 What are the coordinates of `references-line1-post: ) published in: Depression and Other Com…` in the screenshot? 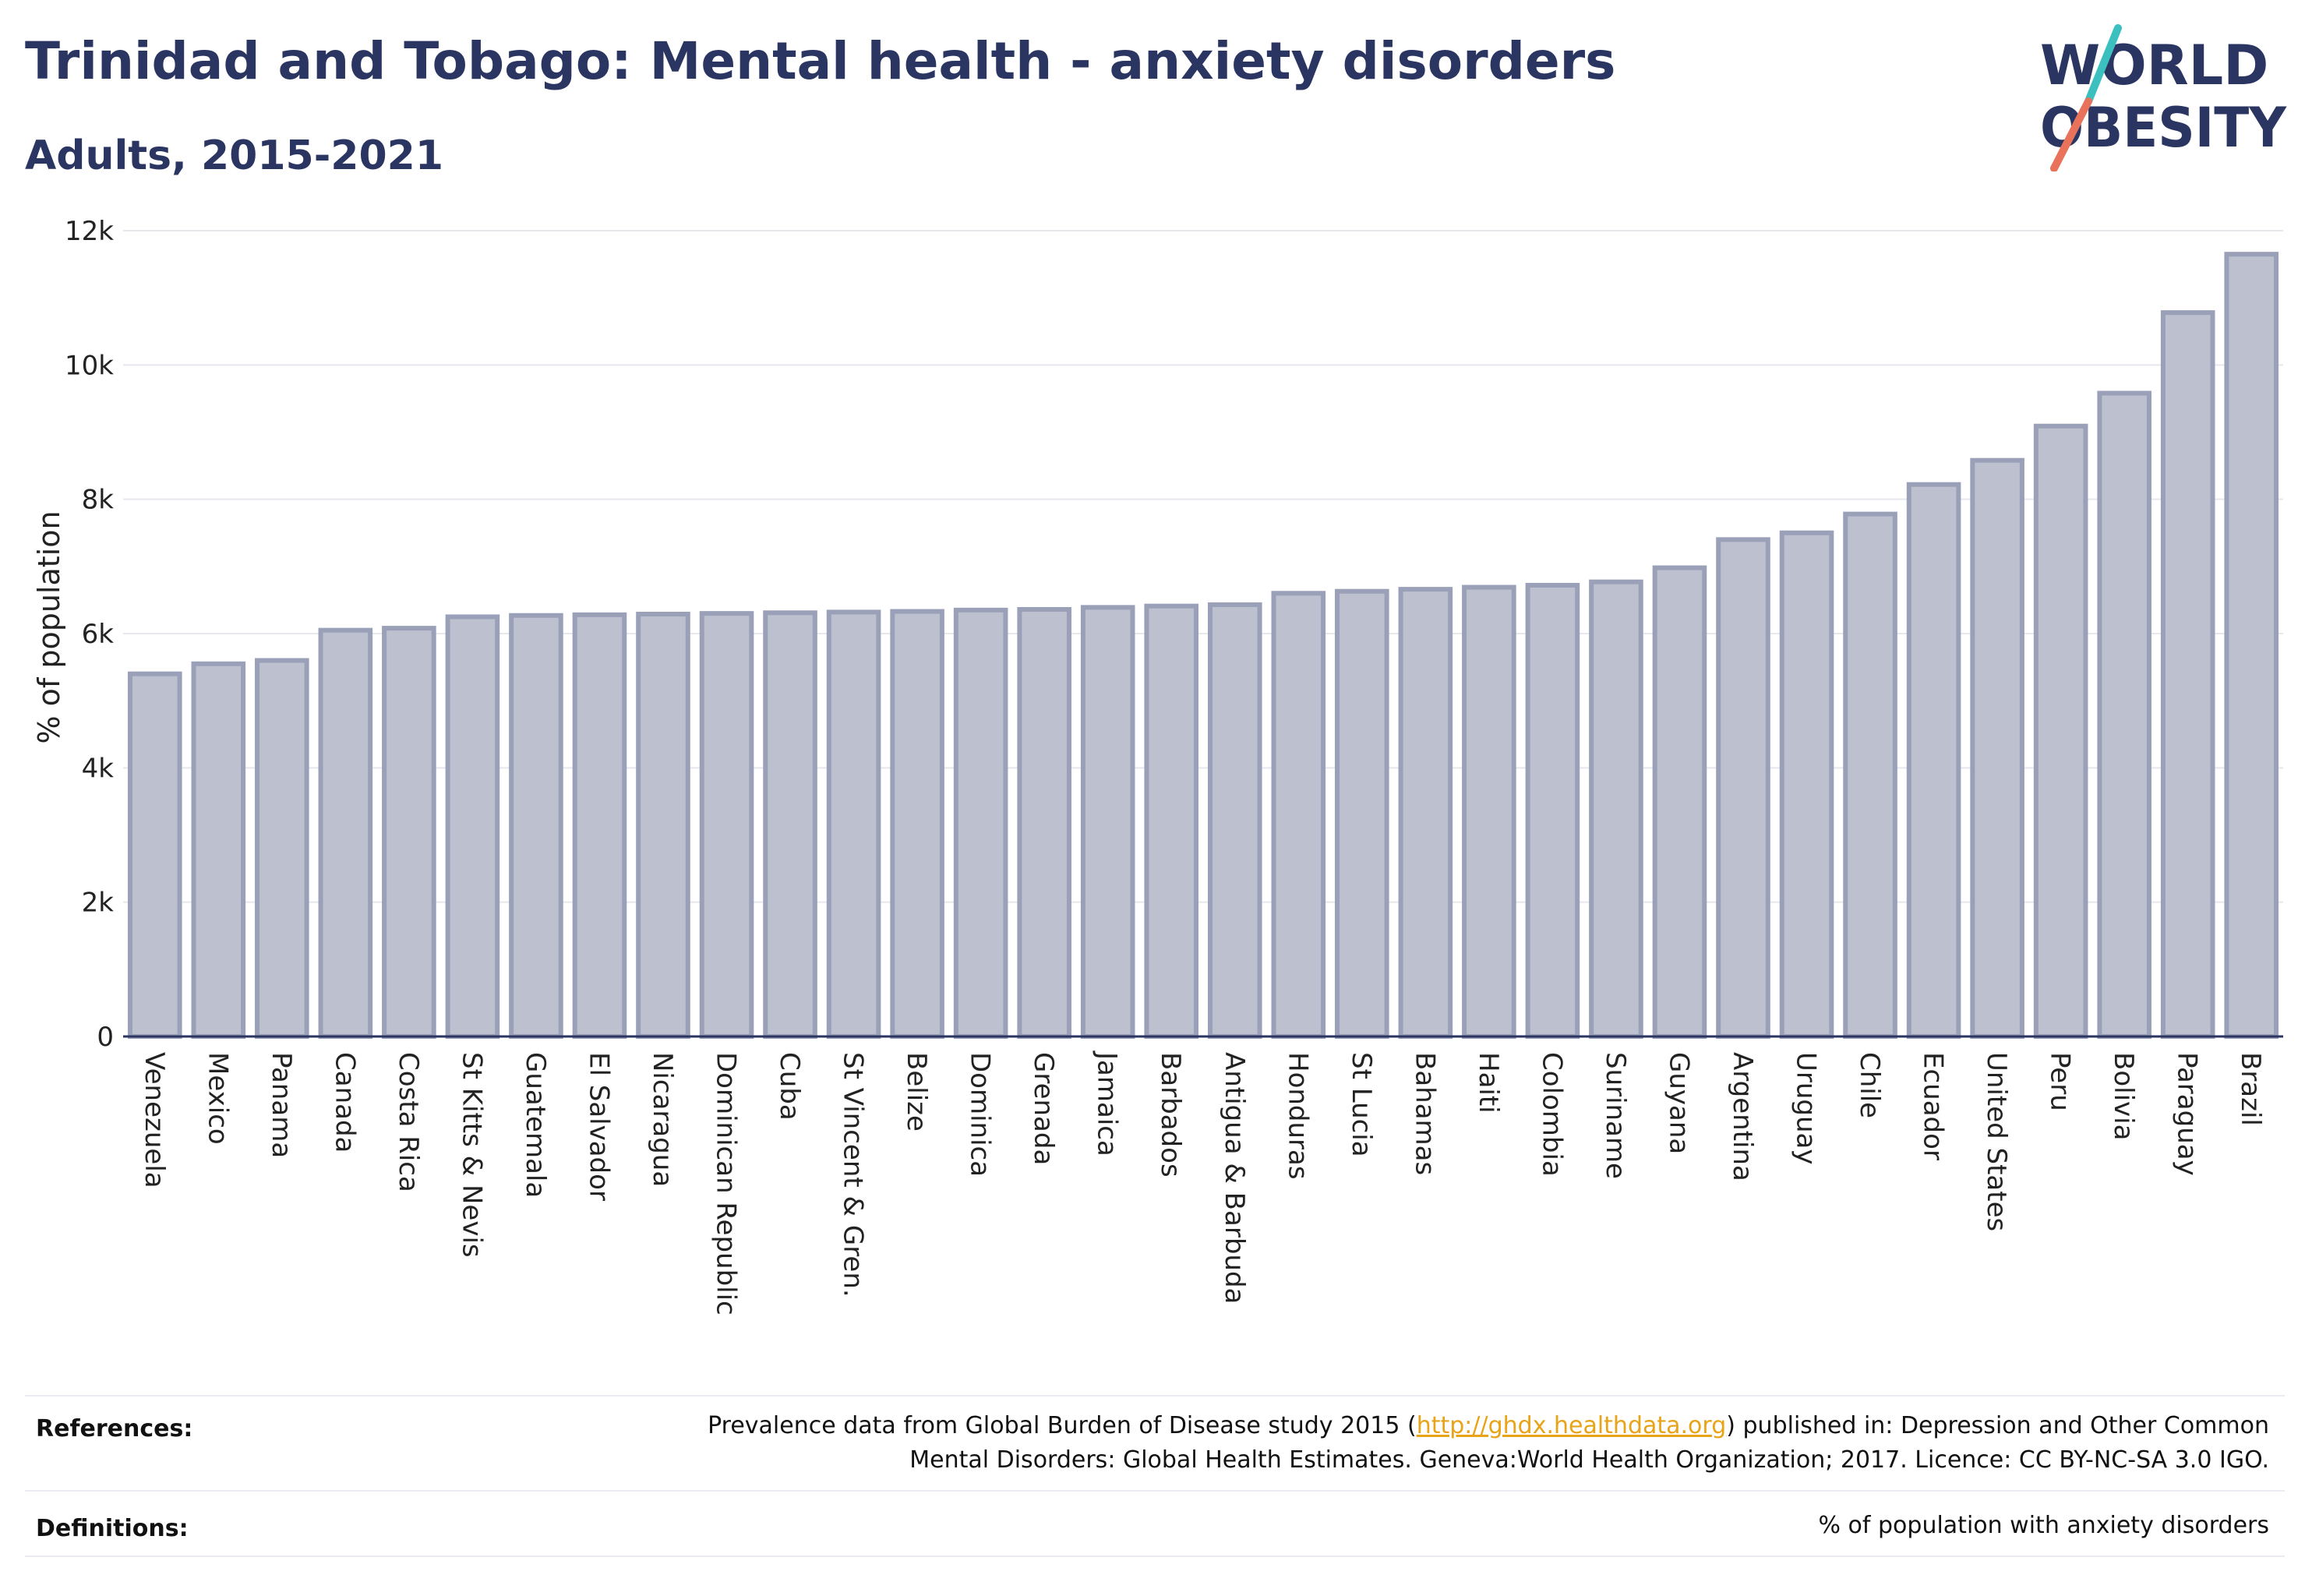 It's located at (1997, 1425).